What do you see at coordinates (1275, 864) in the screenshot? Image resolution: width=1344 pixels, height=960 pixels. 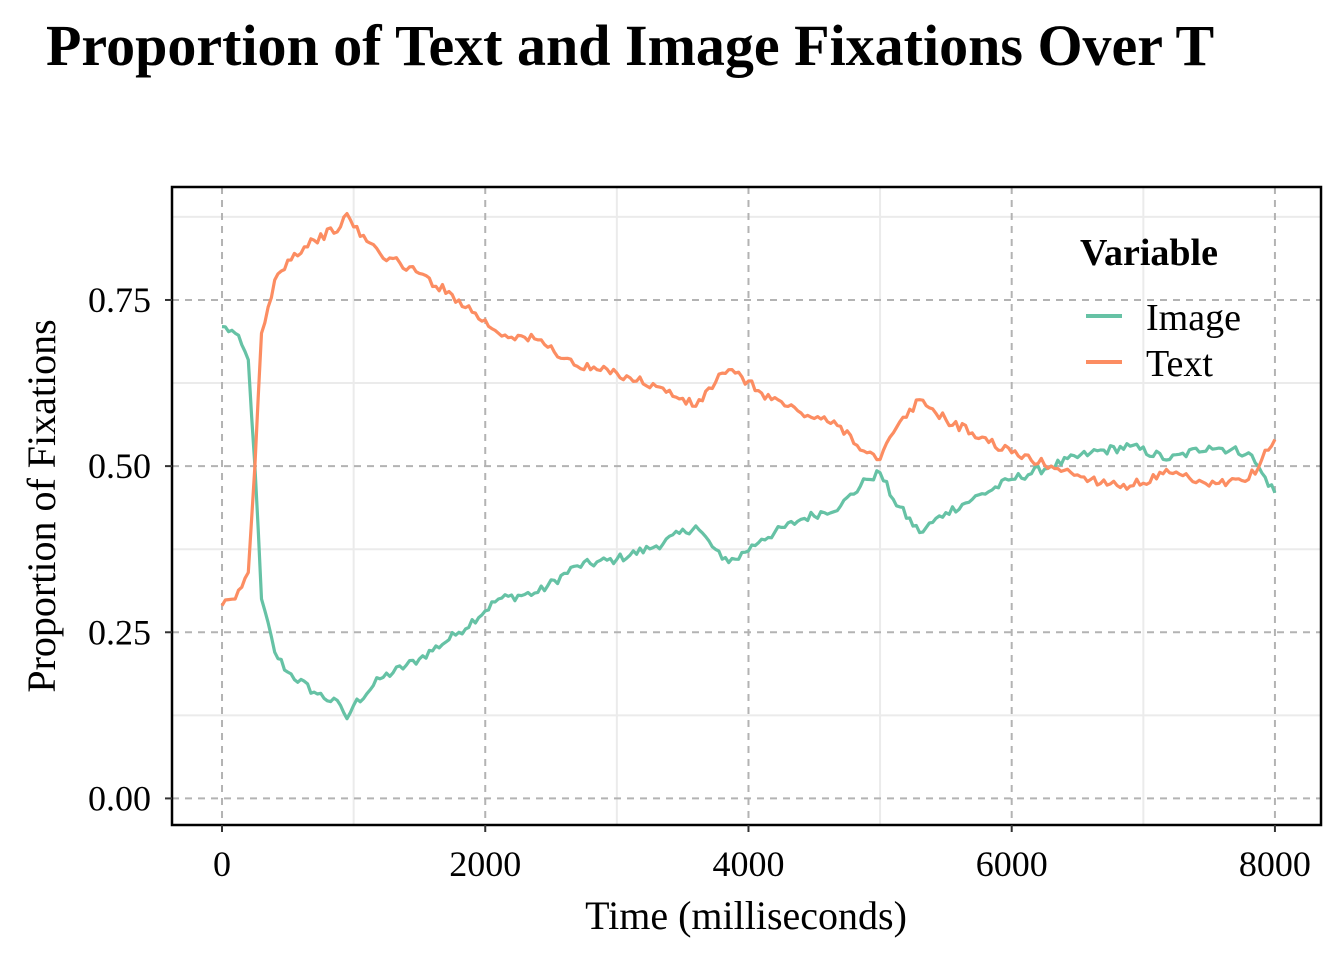 I see `x-tick-label: 8000` at bounding box center [1275, 864].